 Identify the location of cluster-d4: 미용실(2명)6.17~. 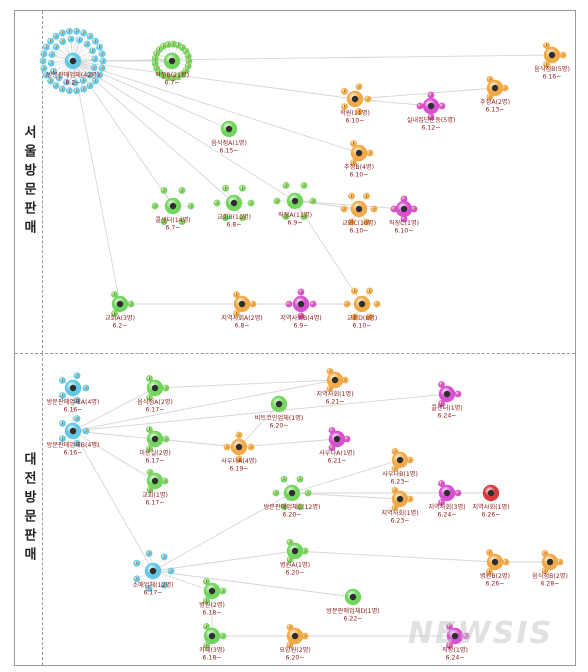
(155, 445).